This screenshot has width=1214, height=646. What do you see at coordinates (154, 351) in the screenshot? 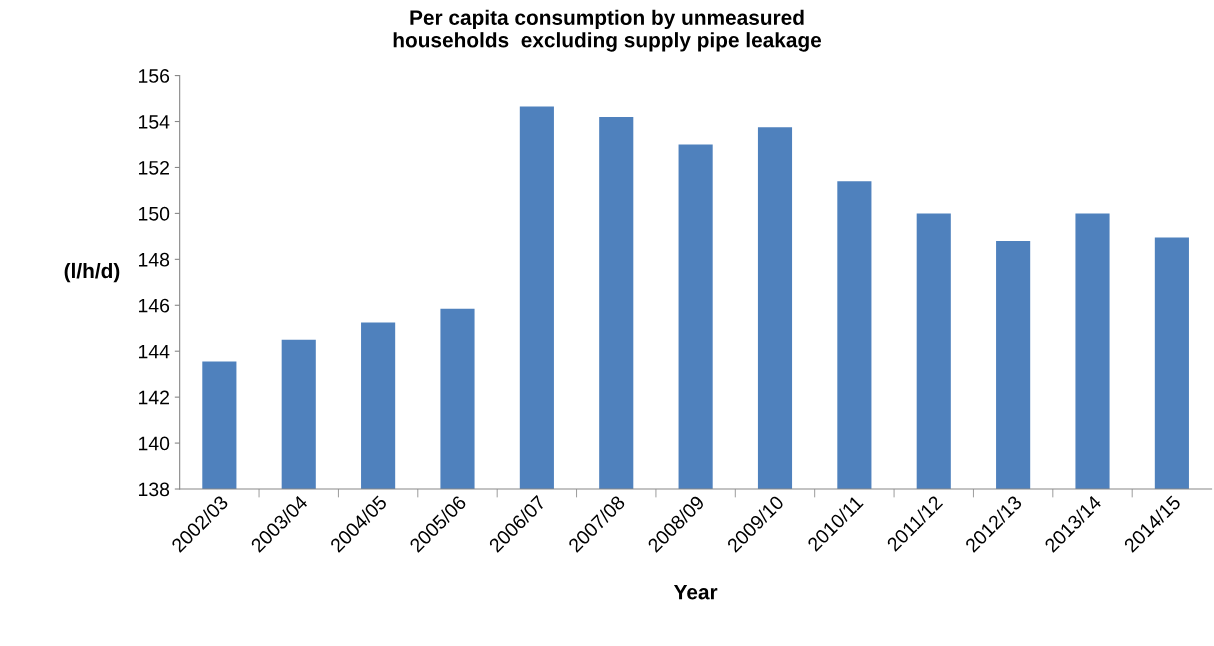
I see `y-tick-label: 144` at bounding box center [154, 351].